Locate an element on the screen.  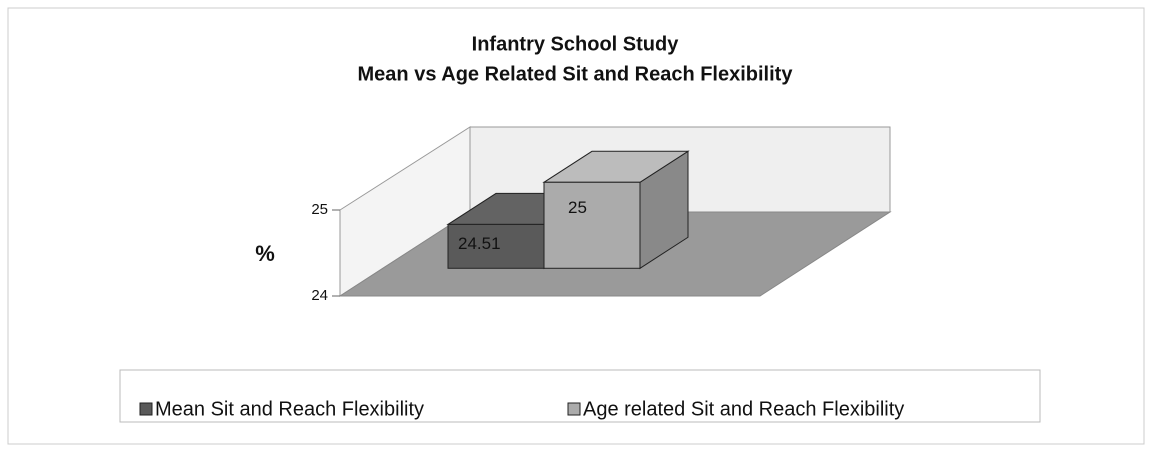
legend-label: Mean Sit and Reach Flexibility is located at coordinates (289, 409).